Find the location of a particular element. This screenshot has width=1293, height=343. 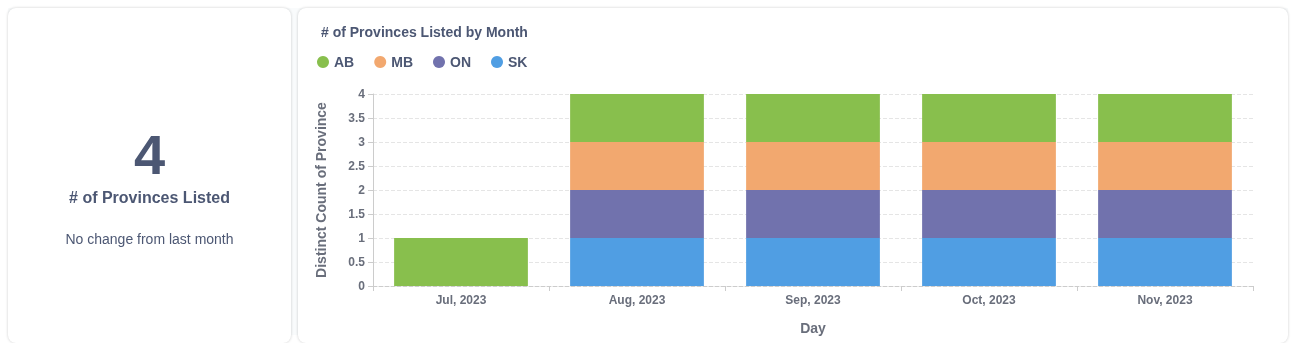

text: # of Provinces Listed is located at coordinates (149, 197).